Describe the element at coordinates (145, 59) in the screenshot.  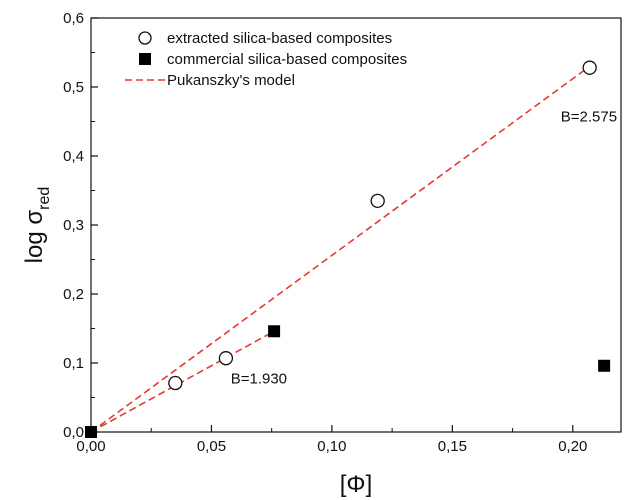
I see `legend-marker-commercial` at that location.